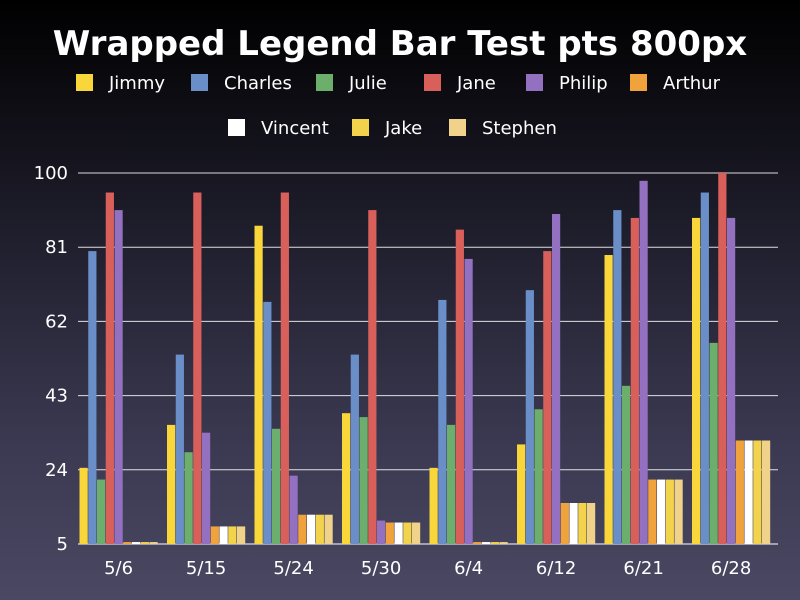 The image size is (800, 600). Describe the element at coordinates (199, 82) in the screenshot. I see `legend-swatch-charles` at that location.